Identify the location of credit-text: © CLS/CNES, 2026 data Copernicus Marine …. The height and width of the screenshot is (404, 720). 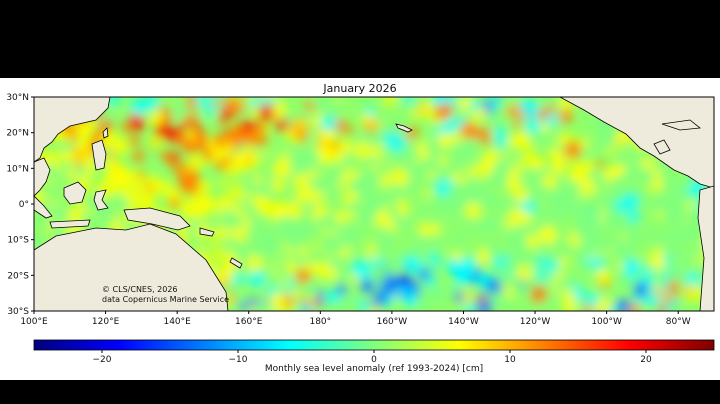
(165, 295).